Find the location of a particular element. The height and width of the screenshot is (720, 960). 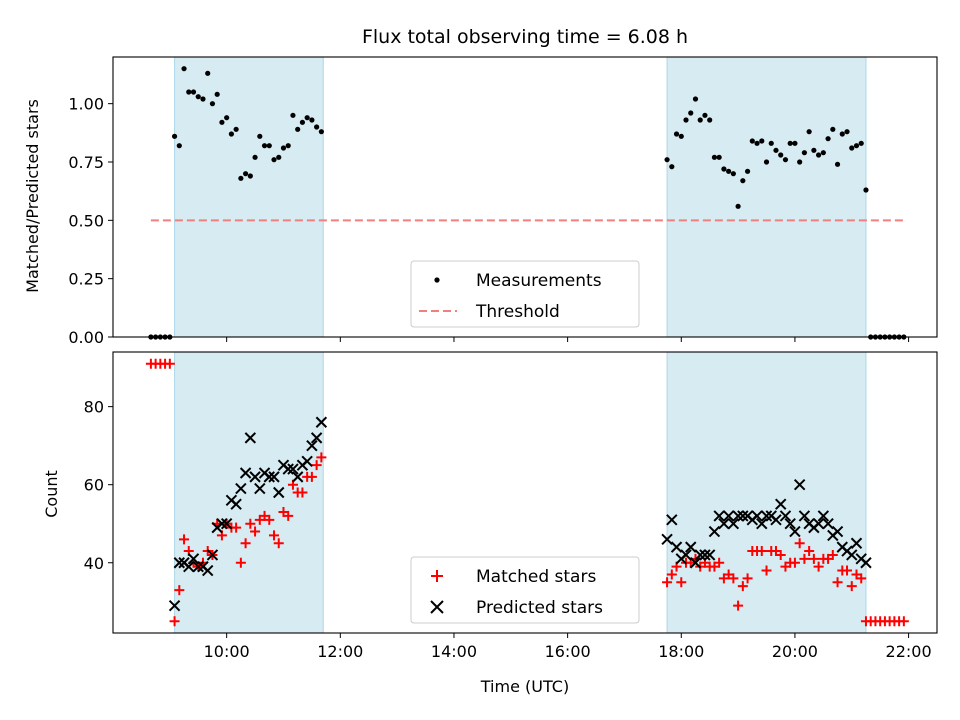

legend-label: Threshold is located at coordinates (517, 312).